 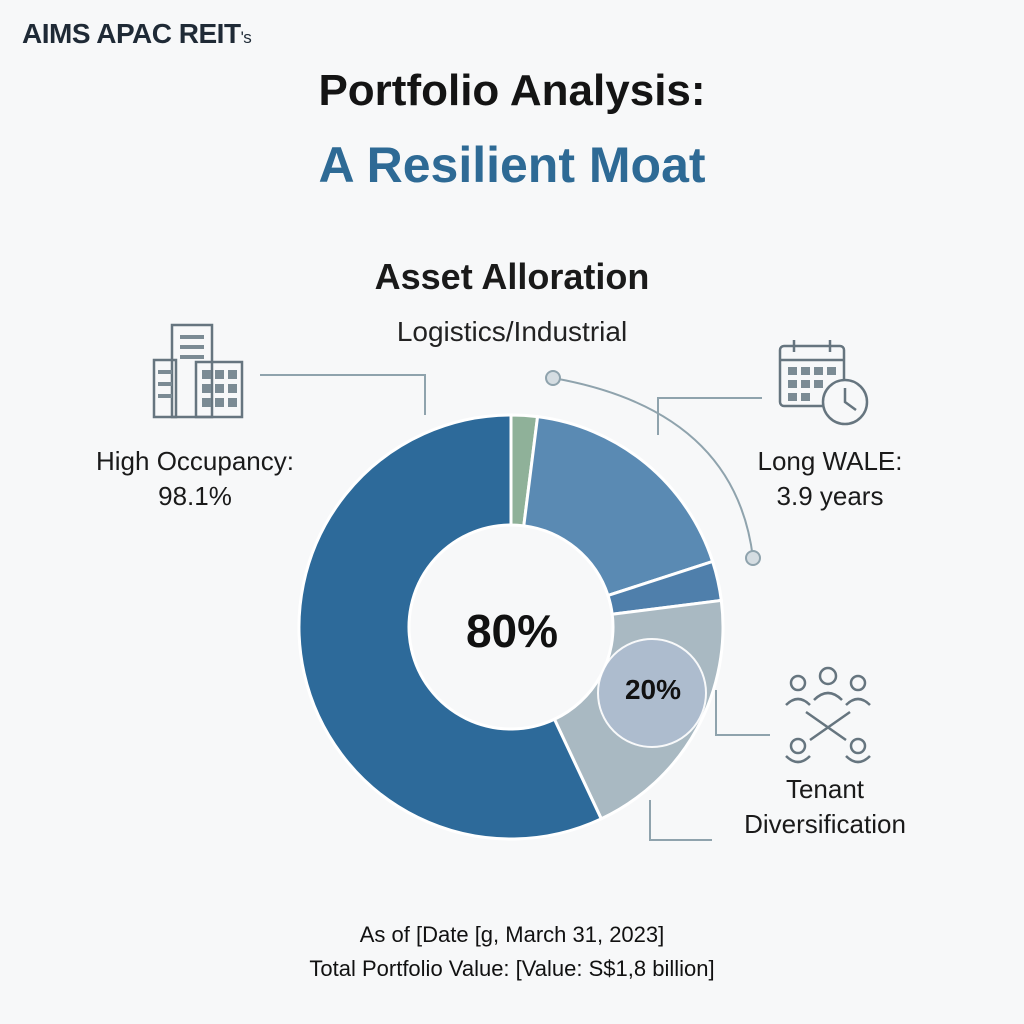 What do you see at coordinates (823, 383) in the screenshot?
I see `calendar-clock-icon` at bounding box center [823, 383].